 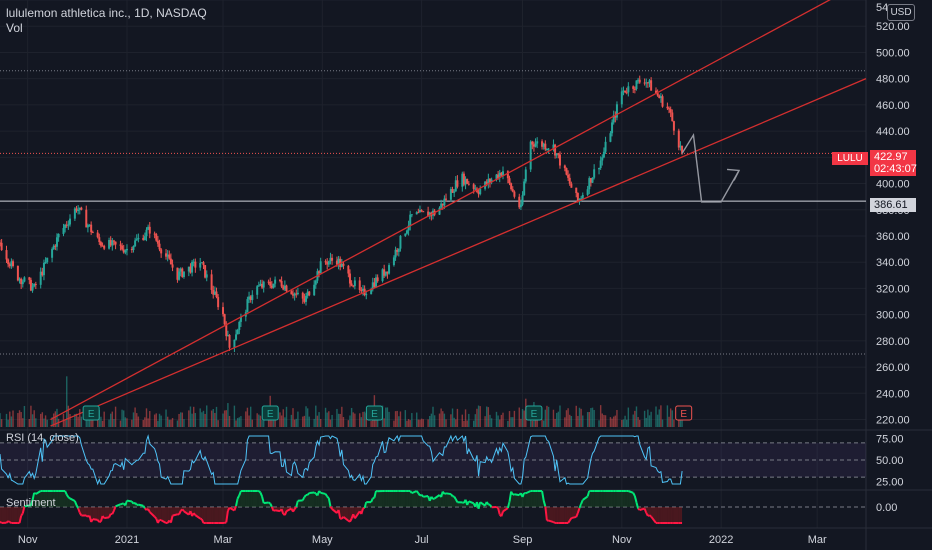 What do you see at coordinates (622, 540) in the screenshot?
I see `time-axis-label: Nov` at bounding box center [622, 540].